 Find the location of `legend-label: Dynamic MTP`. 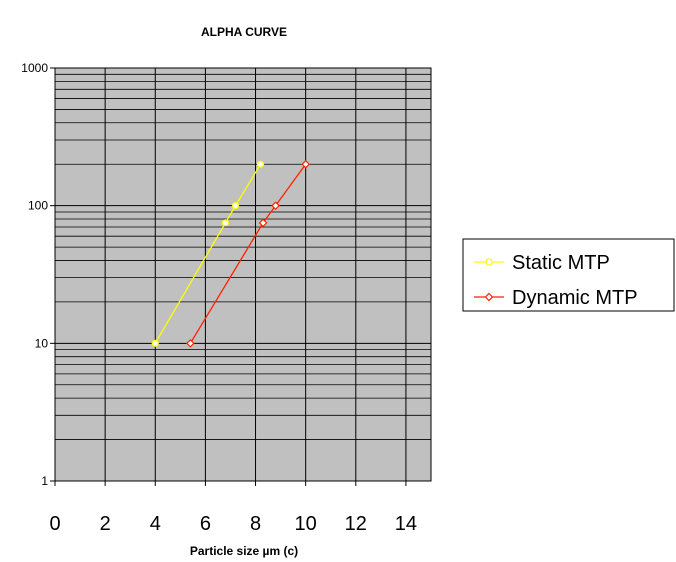

legend-label: Dynamic MTP is located at coordinates (575, 298).